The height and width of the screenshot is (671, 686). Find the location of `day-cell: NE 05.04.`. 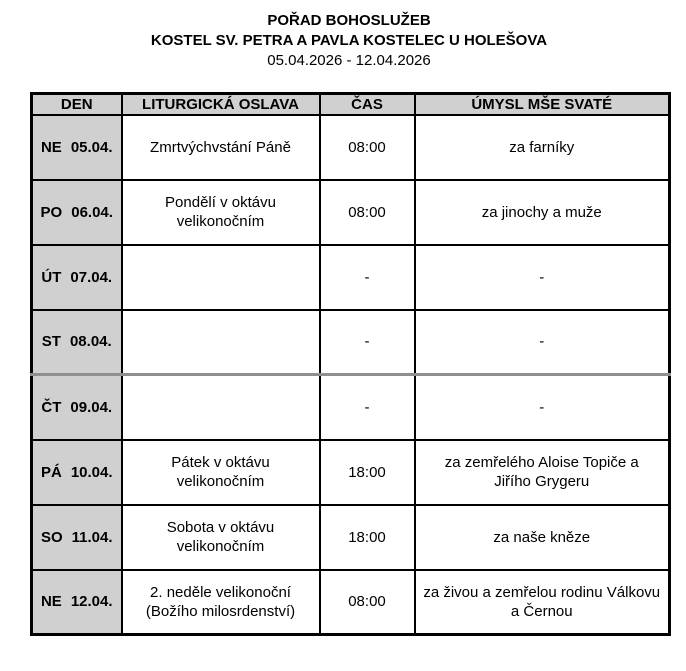

day-cell: NE 05.04. is located at coordinates (76, 147).